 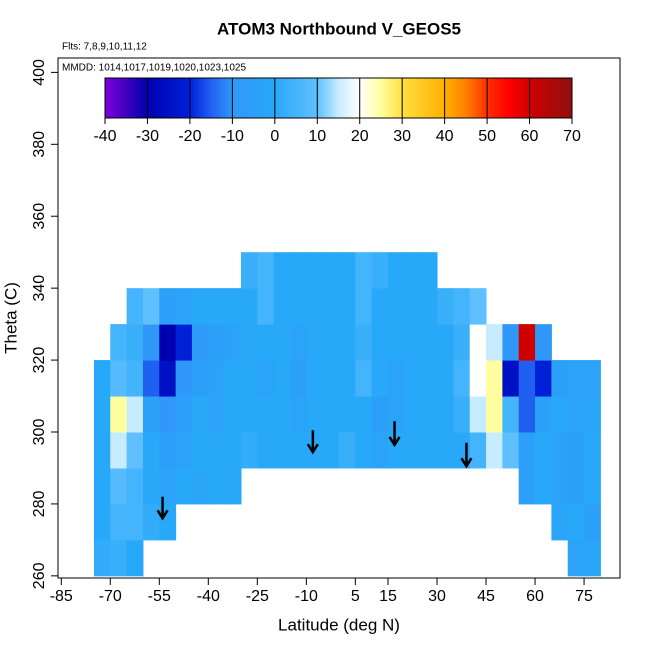 What do you see at coordinates (147, 136) in the screenshot?
I see `colorbar-tick-label: -30` at bounding box center [147, 136].